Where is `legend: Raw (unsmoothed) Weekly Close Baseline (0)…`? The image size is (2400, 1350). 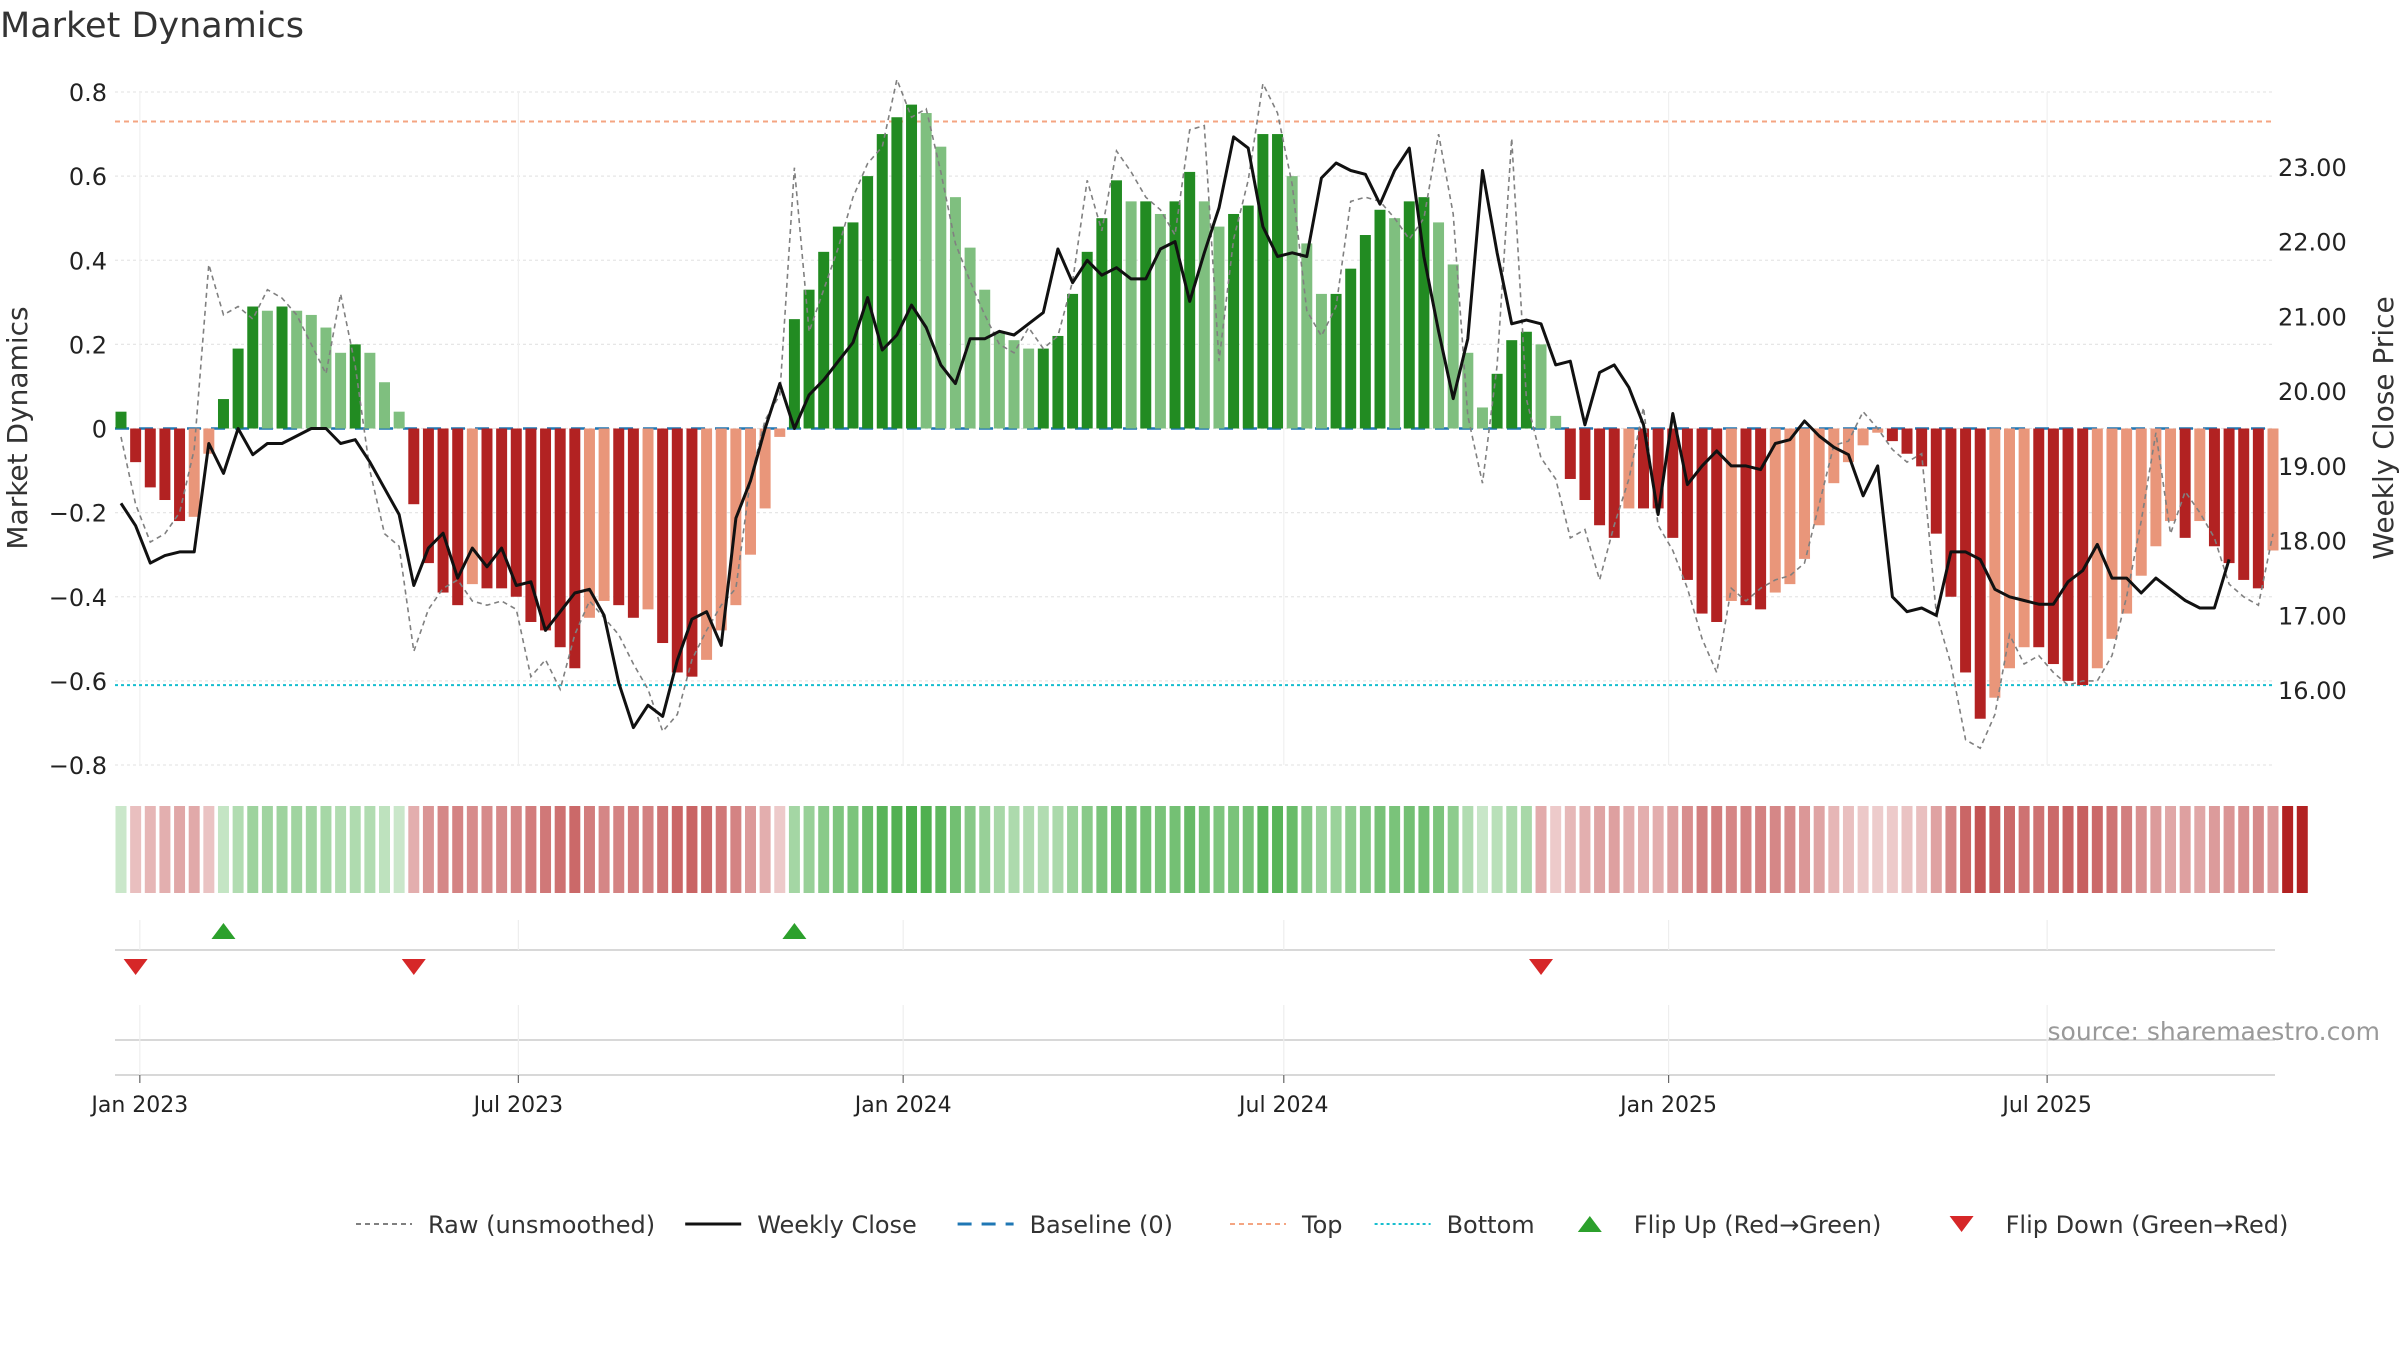 legend: Raw (unsmoothed) Weekly Close Baseline (0)… is located at coordinates (1322, 1225).